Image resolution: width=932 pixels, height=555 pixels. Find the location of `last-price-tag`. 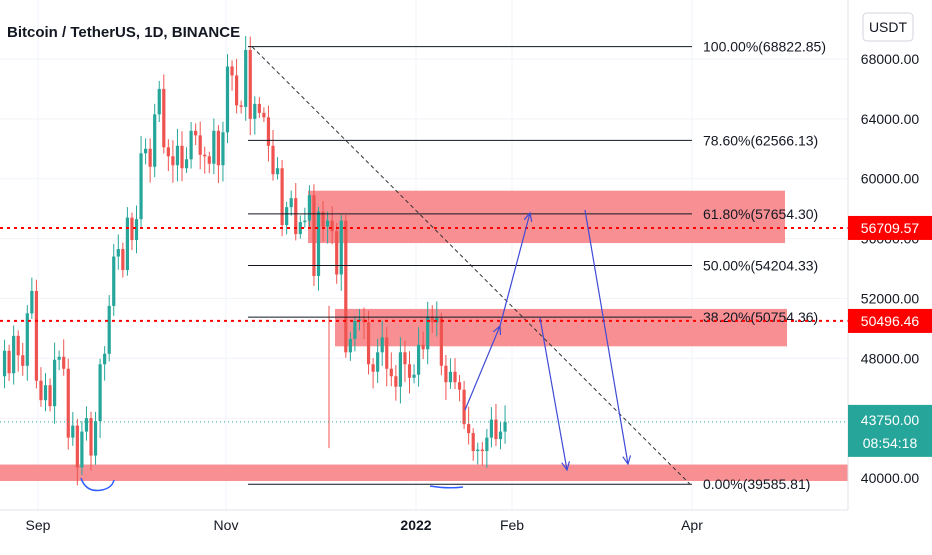

last-price-tag is located at coordinates (890, 430).